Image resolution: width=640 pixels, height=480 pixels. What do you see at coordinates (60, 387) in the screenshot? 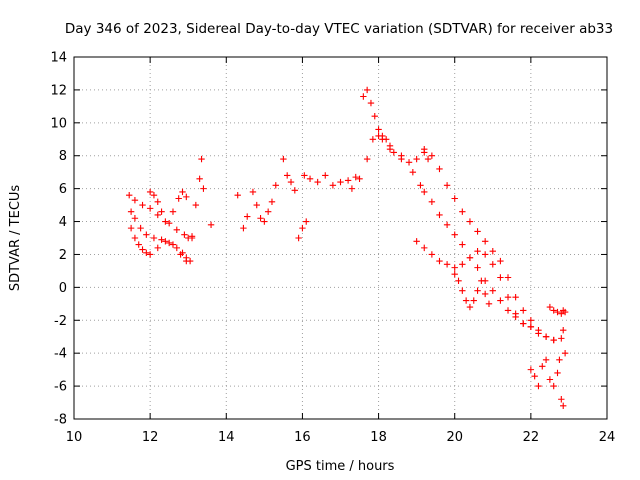
I see `y-tick-label: -6` at bounding box center [60, 387].